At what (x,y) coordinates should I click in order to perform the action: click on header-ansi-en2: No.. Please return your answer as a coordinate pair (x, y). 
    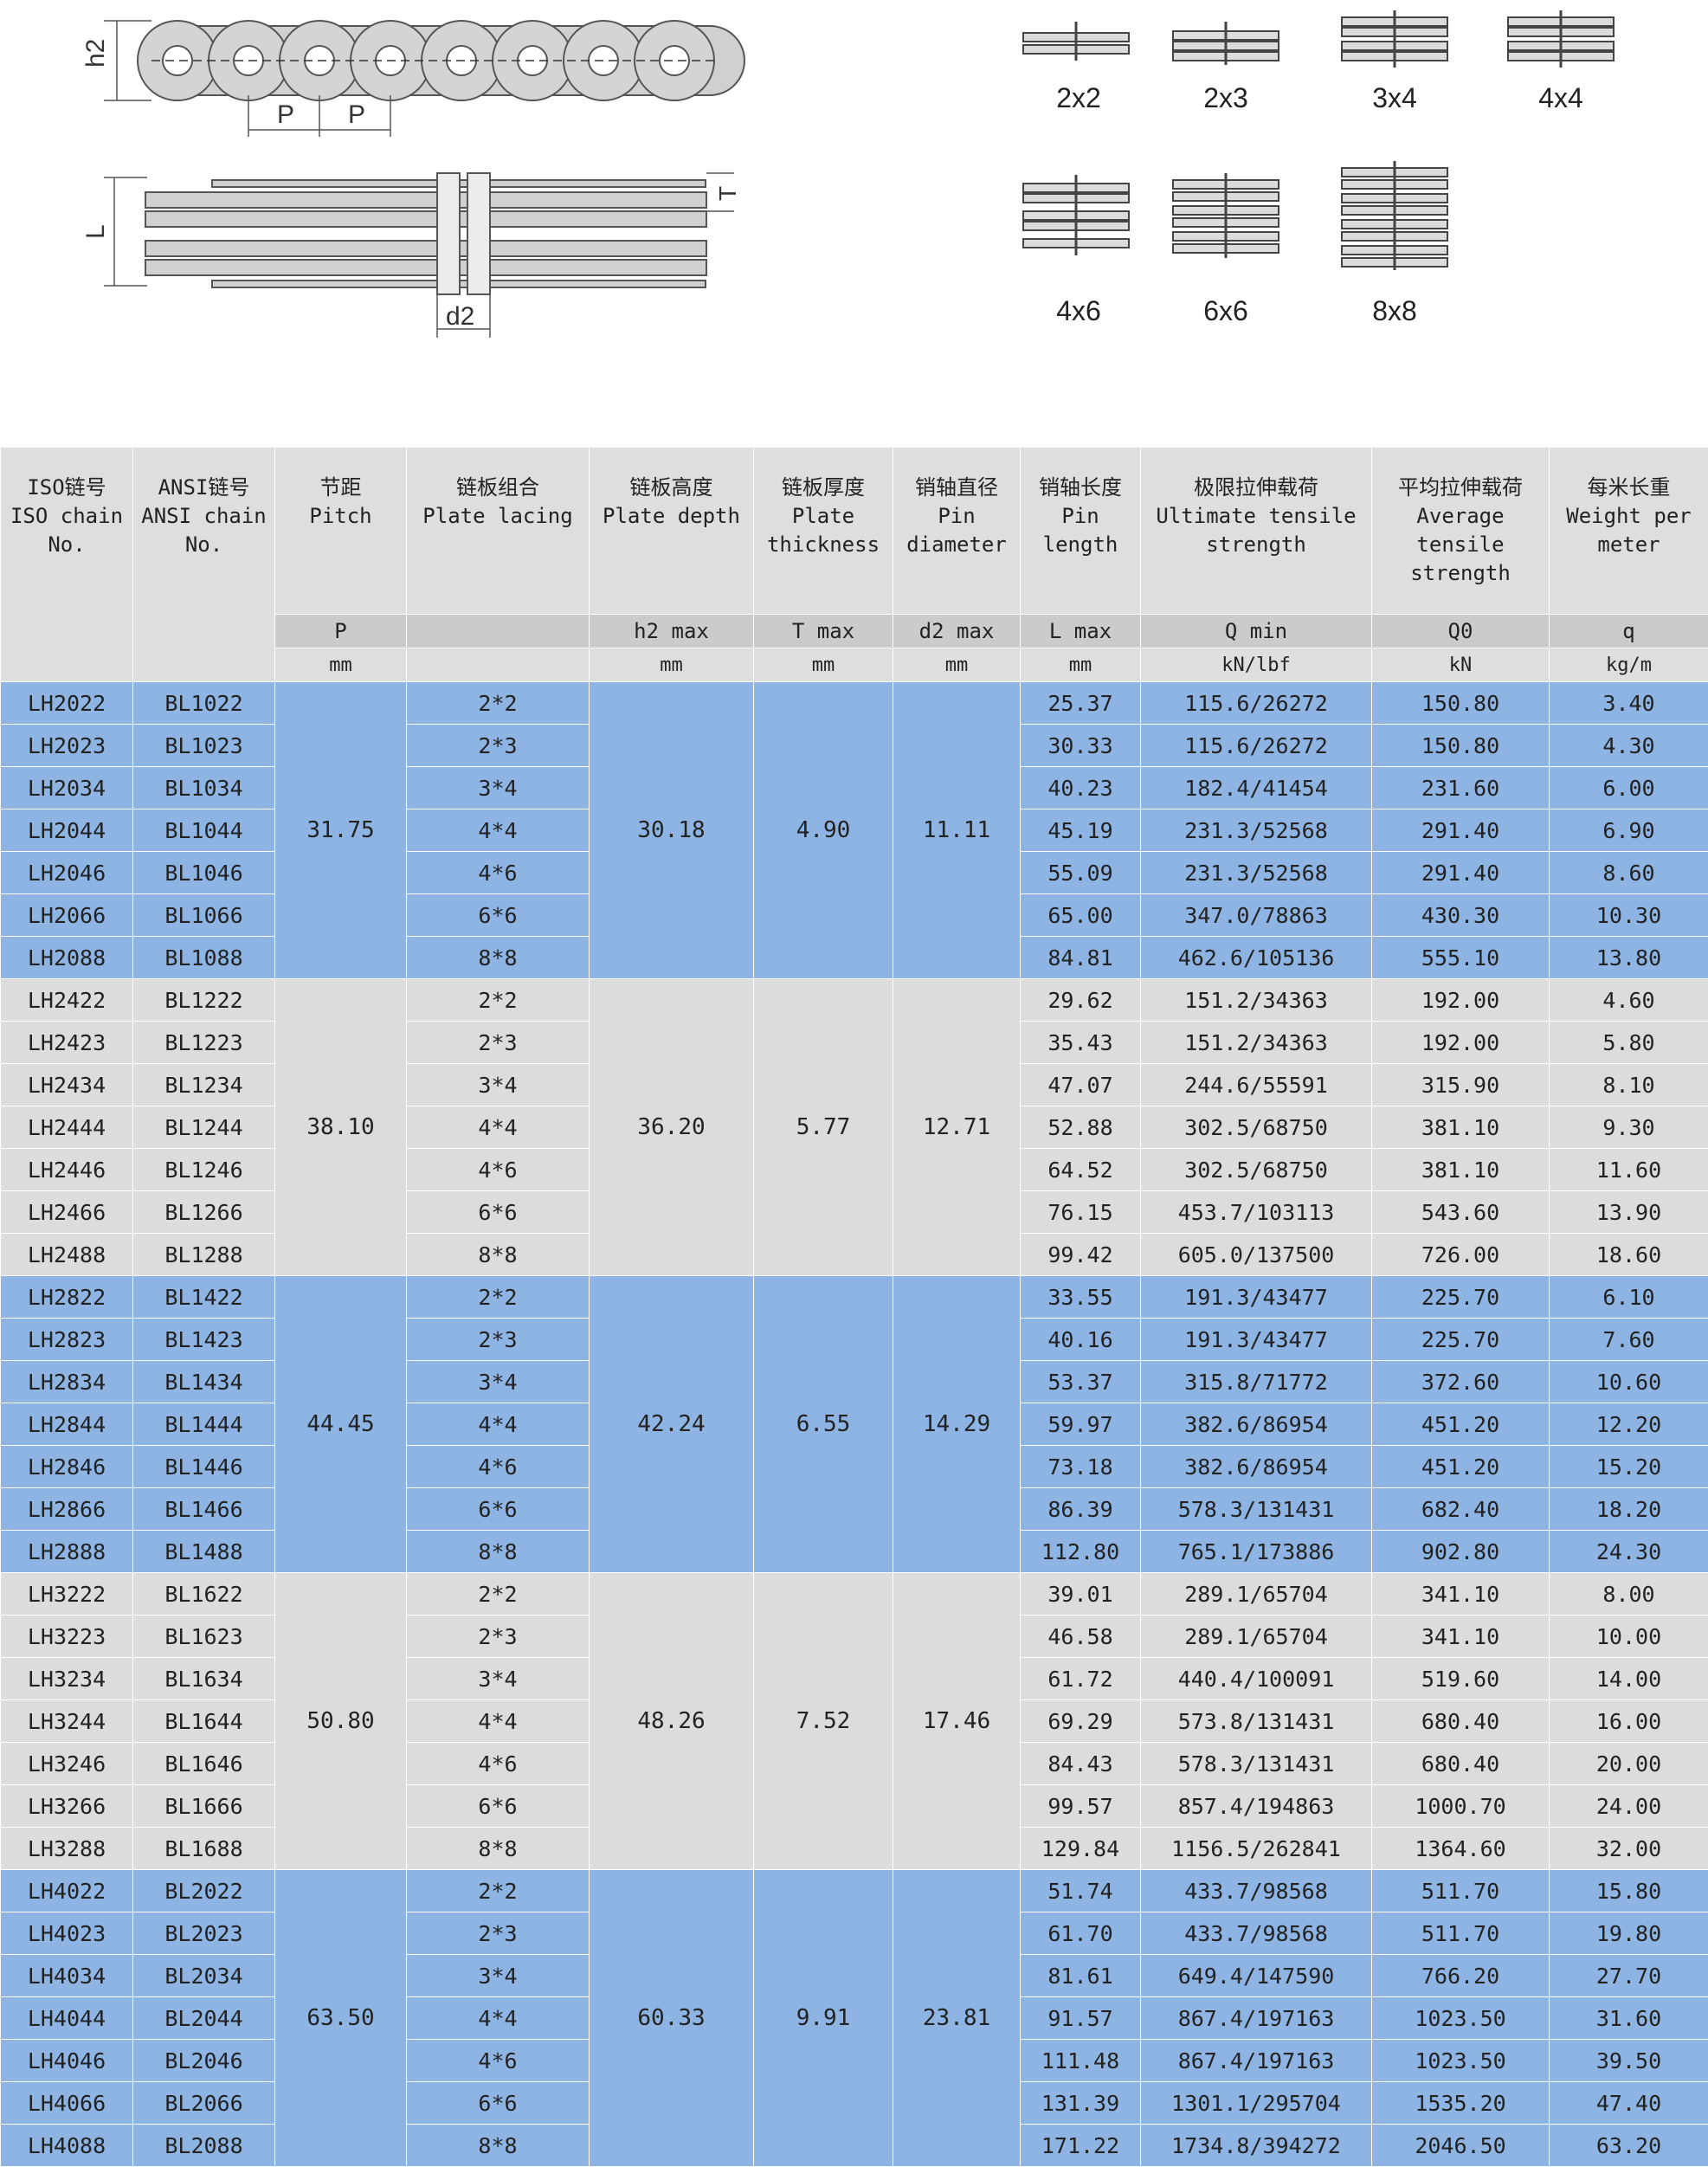
    Looking at the image, I should click on (203, 545).